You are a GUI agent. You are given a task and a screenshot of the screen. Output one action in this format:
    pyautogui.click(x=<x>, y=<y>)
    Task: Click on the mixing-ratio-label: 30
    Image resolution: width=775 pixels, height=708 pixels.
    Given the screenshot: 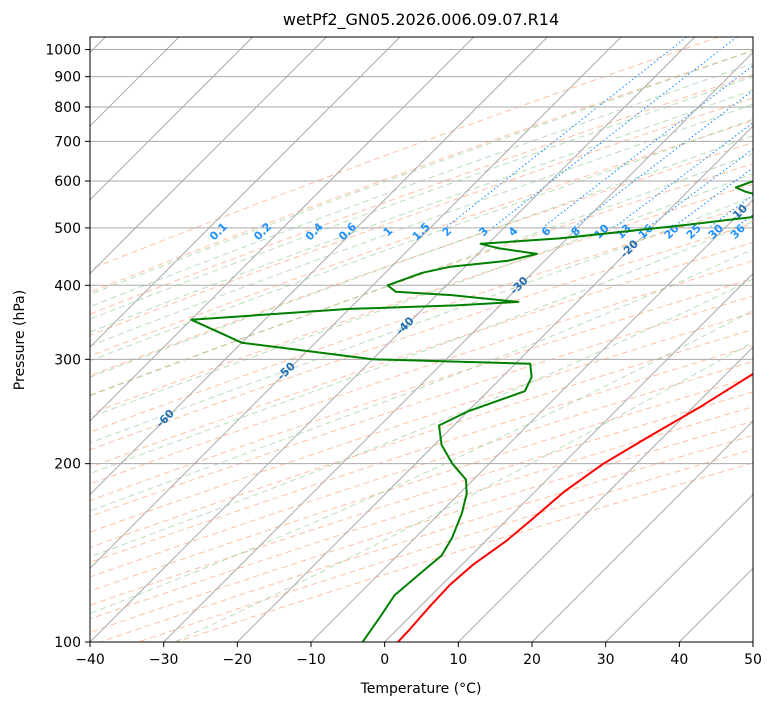 What is the action you would take?
    pyautogui.click(x=716, y=231)
    